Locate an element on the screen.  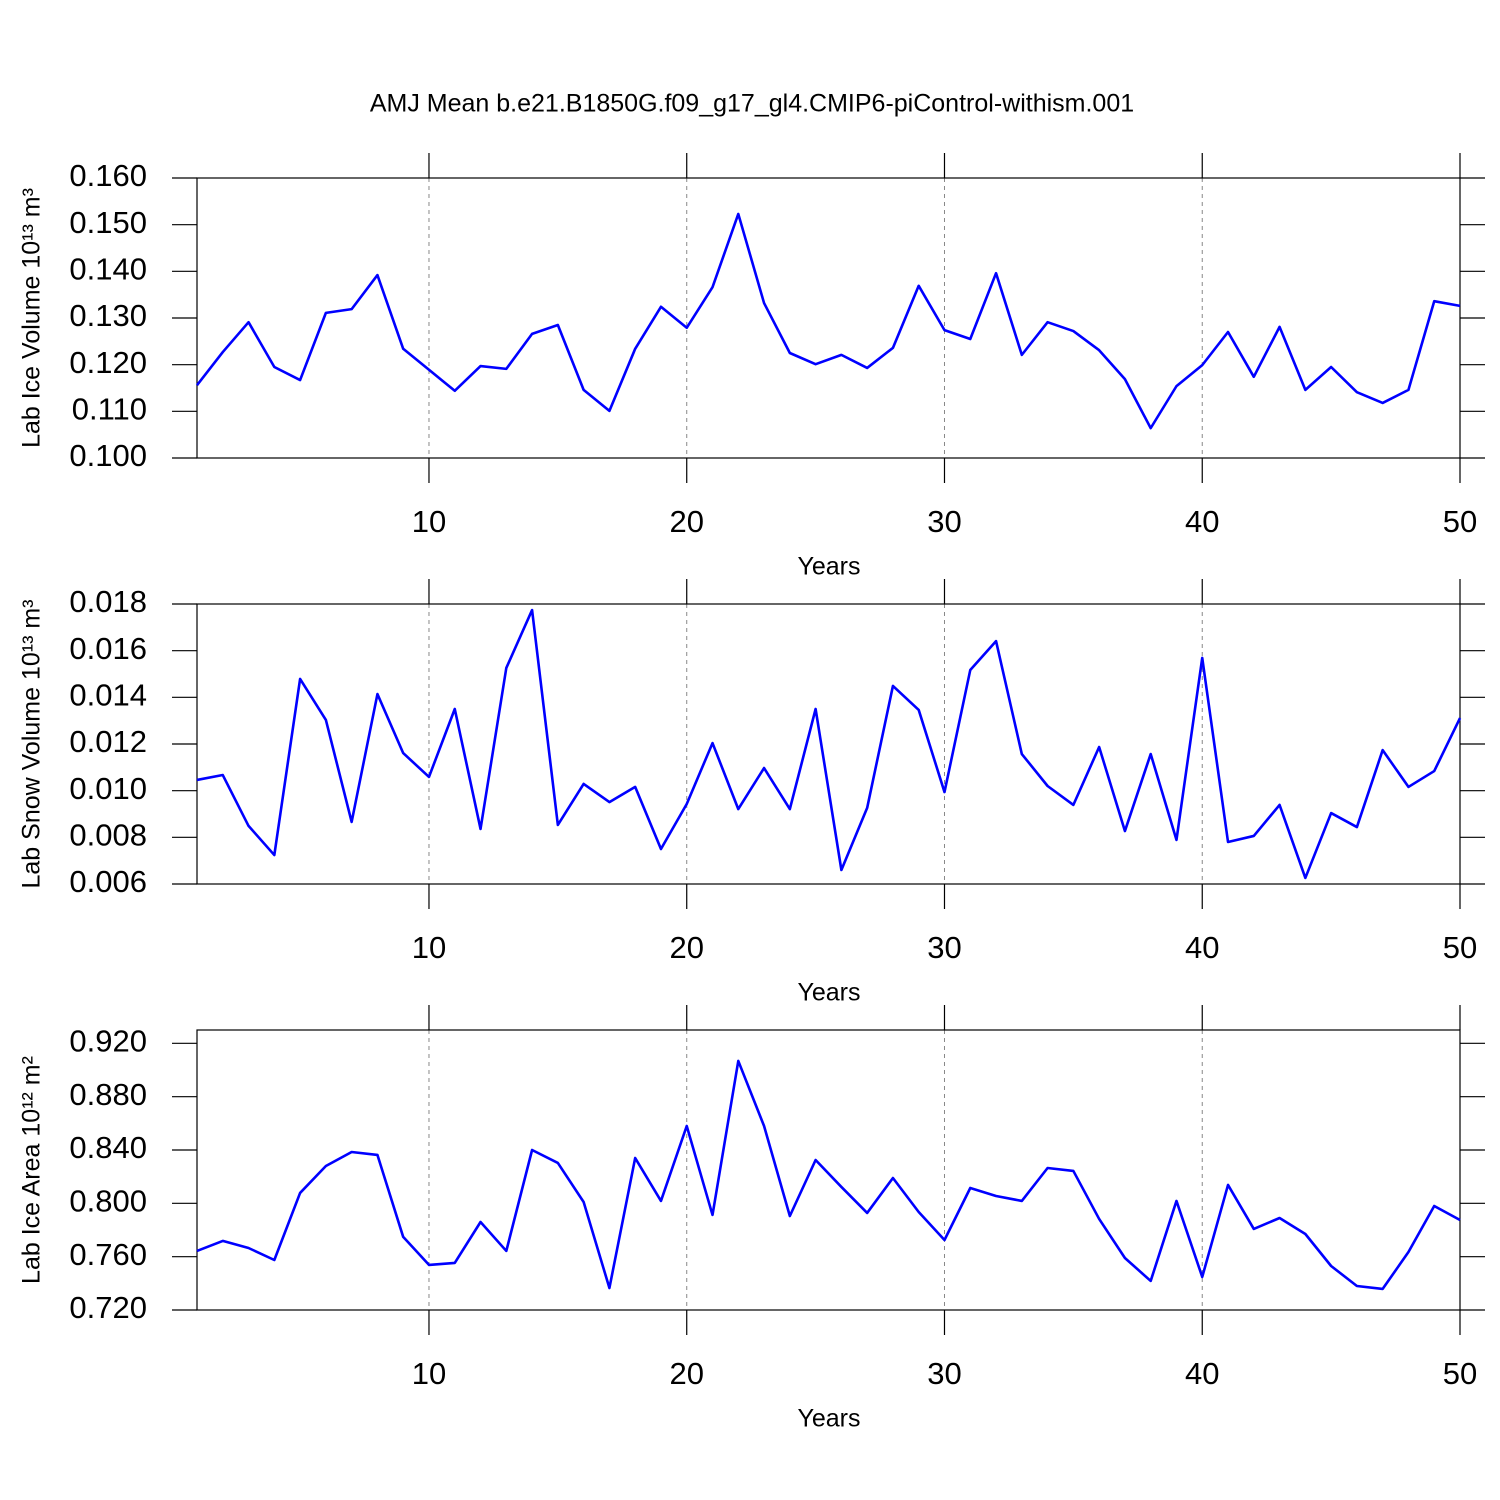
y-tick-label: 0.880 is located at coordinates (108, 1094).